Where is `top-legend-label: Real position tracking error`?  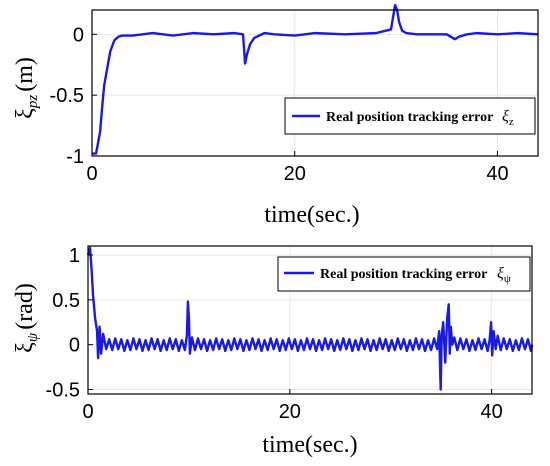 top-legend-label: Real position tracking error is located at coordinates (409, 117).